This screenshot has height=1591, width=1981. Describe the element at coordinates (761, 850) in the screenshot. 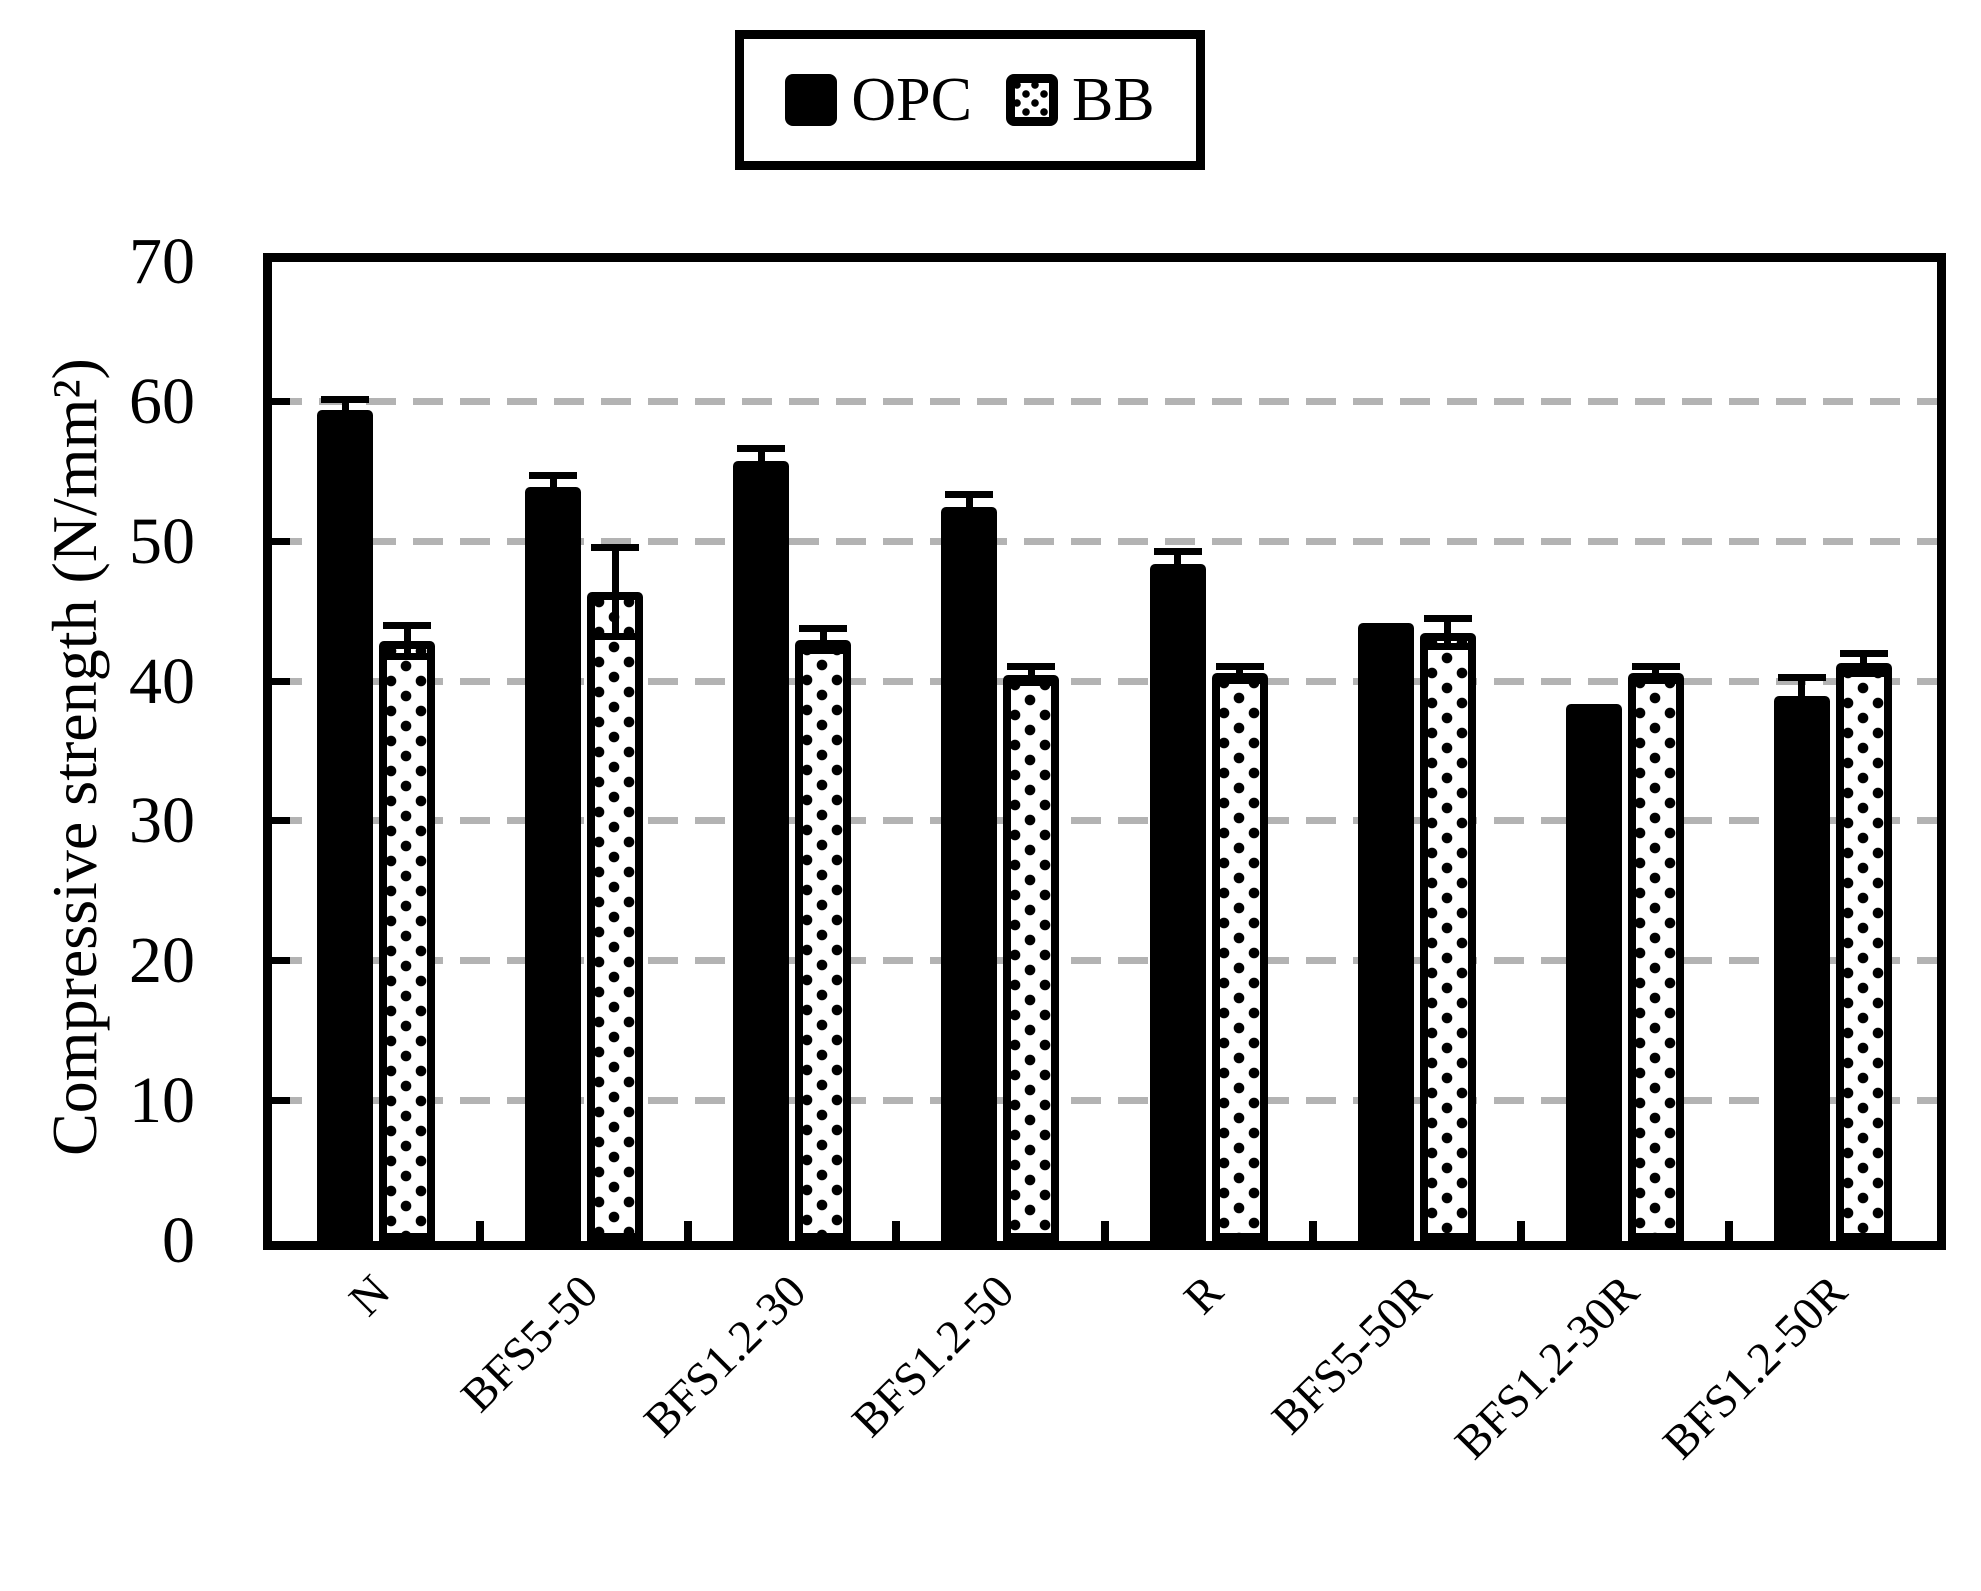

I see `bar-opc-BFS1.2-30` at that location.